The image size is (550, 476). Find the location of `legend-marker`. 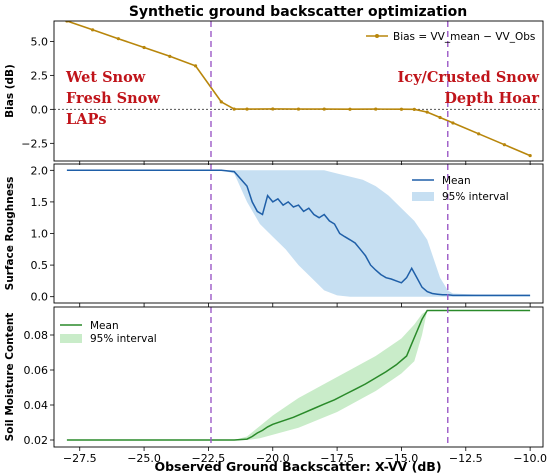

legend-marker is located at coordinates (377, 36).